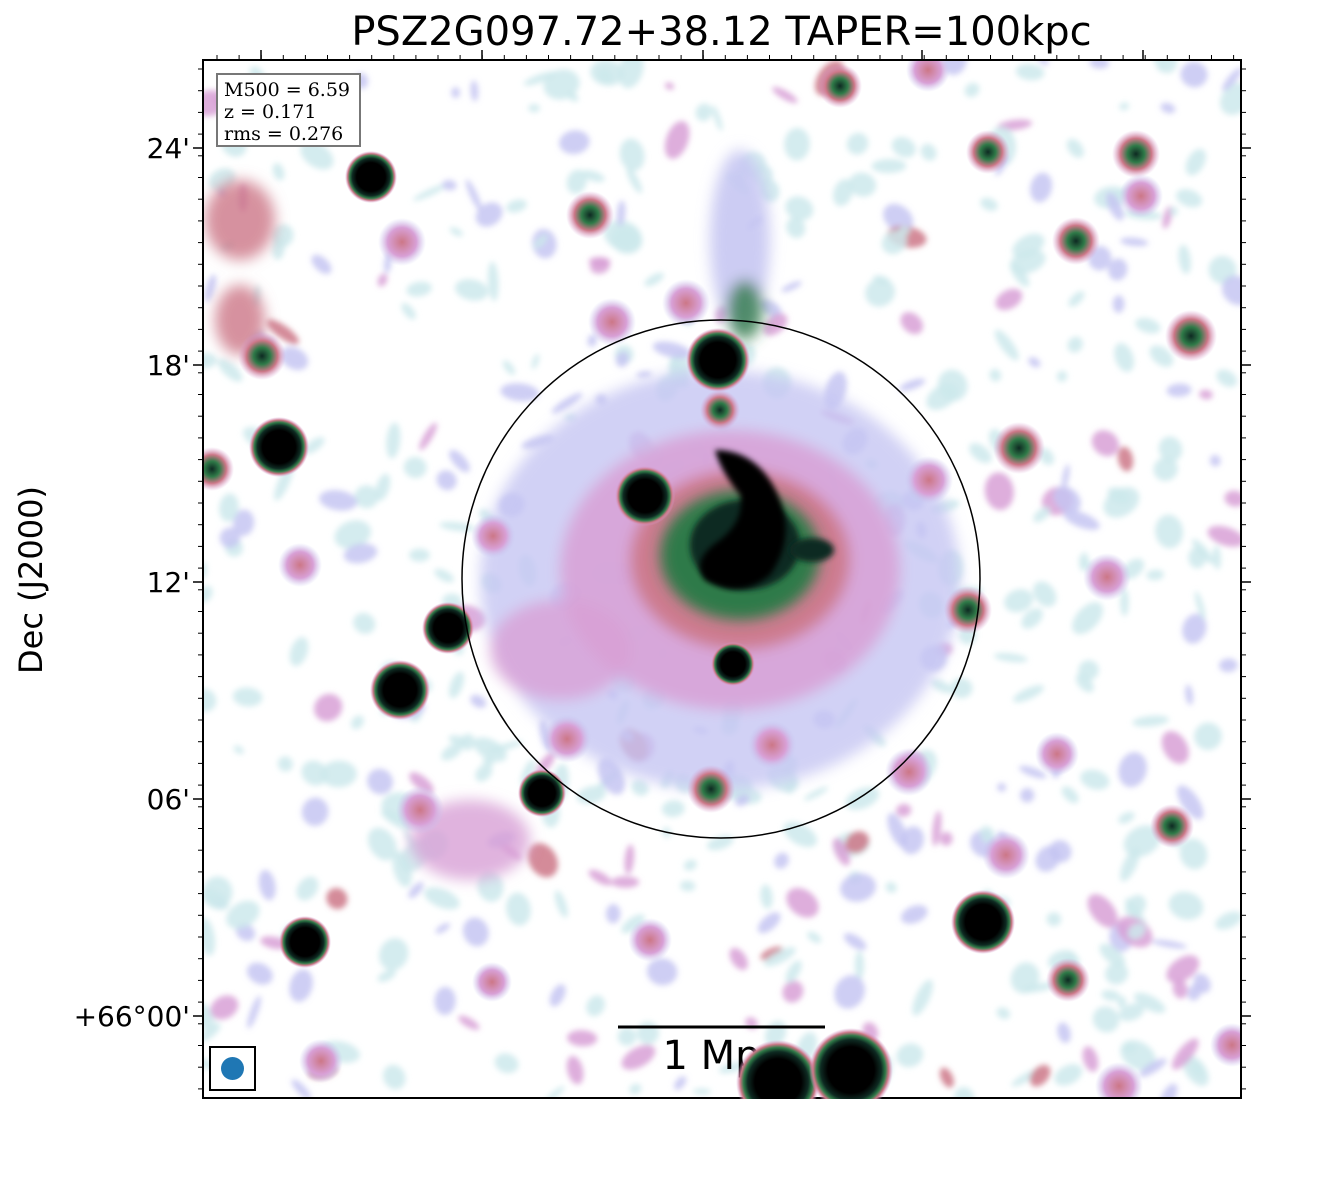 The width and height of the screenshot is (1321, 1200). I want to click on y-tick-label: 12', so click(168, 582).